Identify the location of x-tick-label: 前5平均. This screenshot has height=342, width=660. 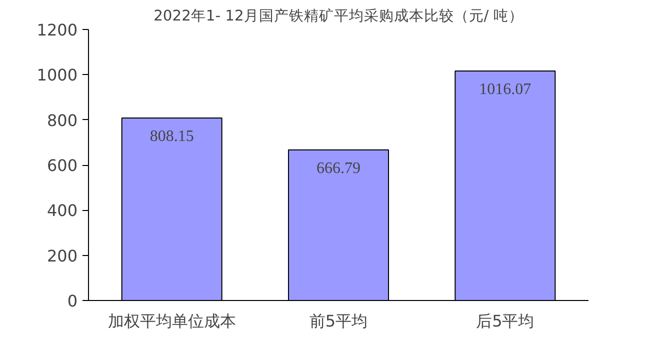
(338, 321).